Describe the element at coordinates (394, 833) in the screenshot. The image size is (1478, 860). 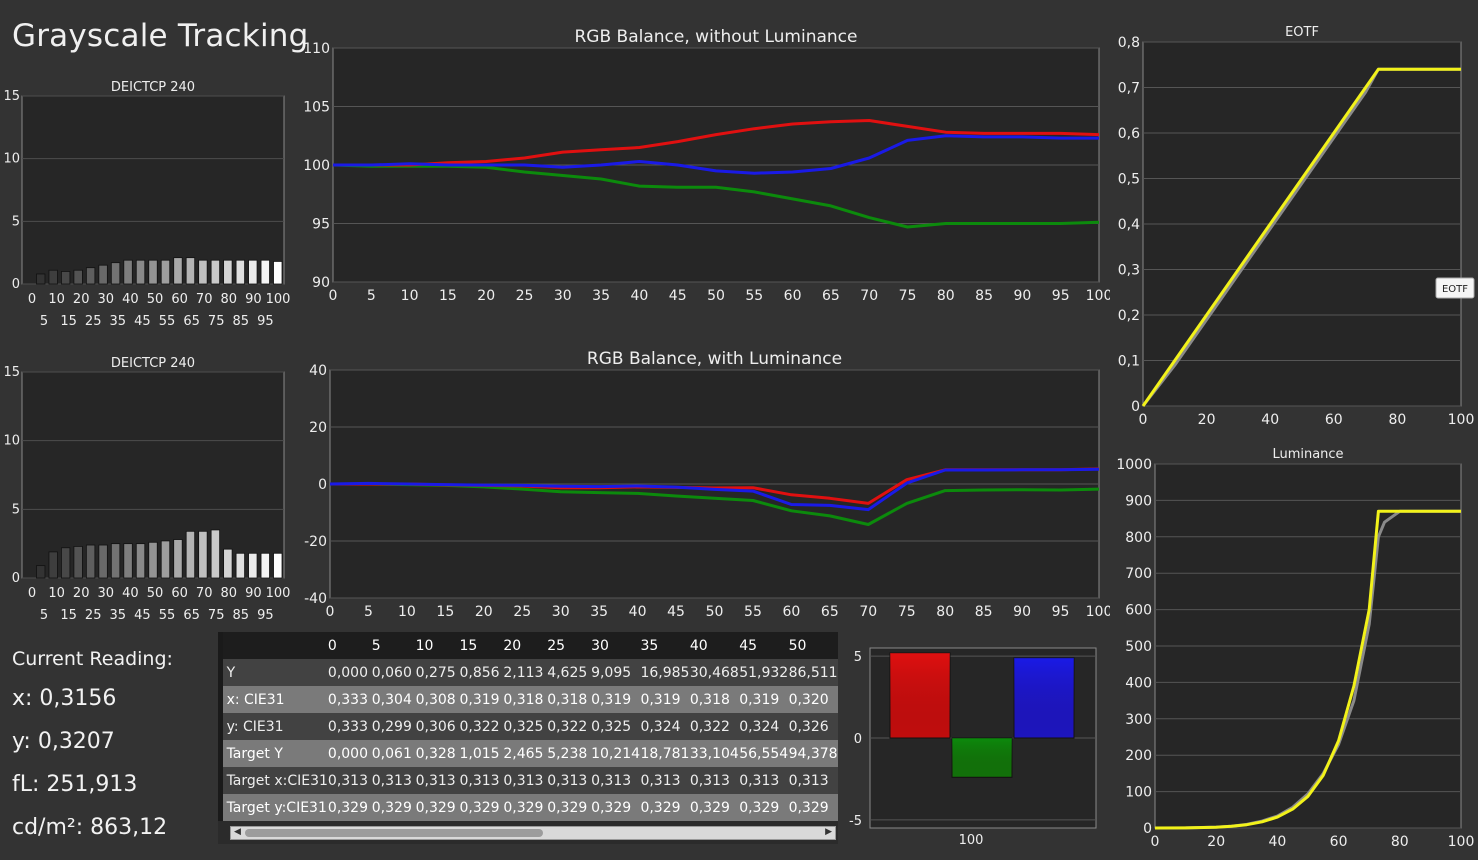
I see `scrollbar-thumb` at that location.